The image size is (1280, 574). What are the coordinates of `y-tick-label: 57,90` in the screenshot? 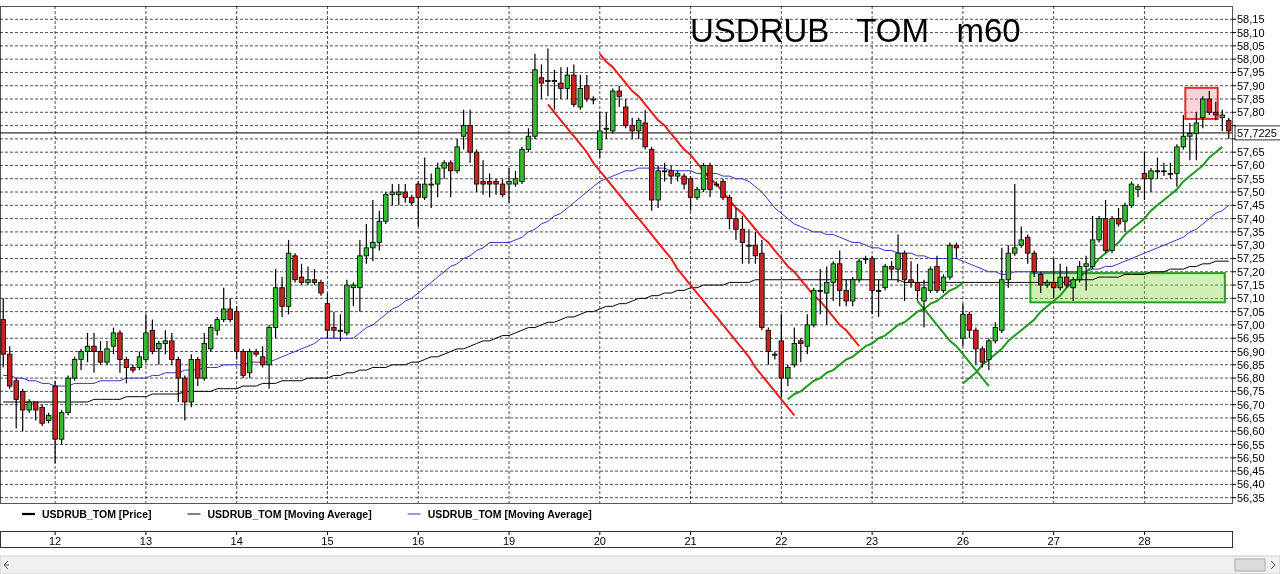 It's located at (1251, 85).